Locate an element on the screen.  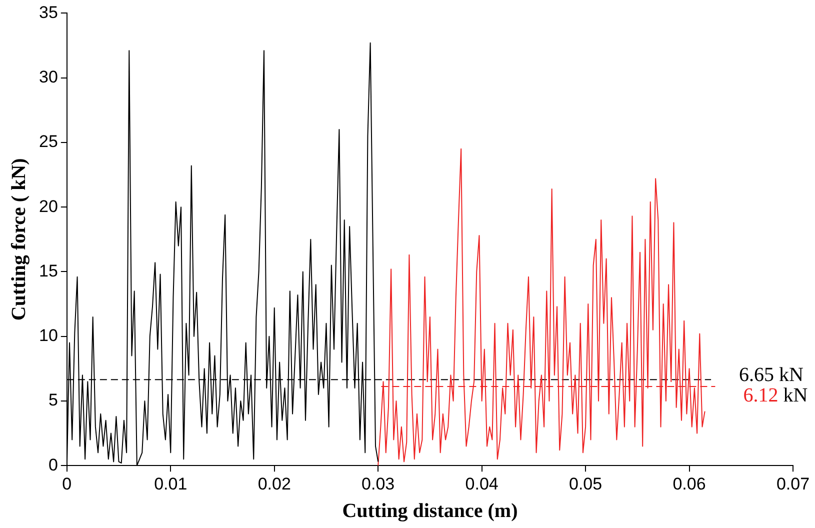
y-tick-label: 20 is located at coordinates (48, 206).